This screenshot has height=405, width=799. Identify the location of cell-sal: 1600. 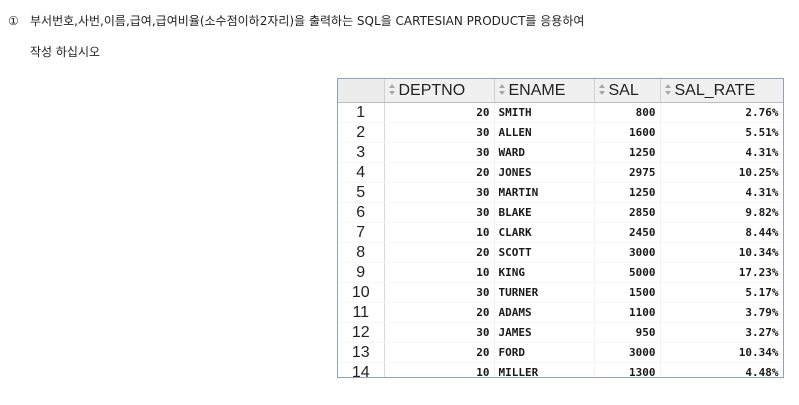
(627, 132).